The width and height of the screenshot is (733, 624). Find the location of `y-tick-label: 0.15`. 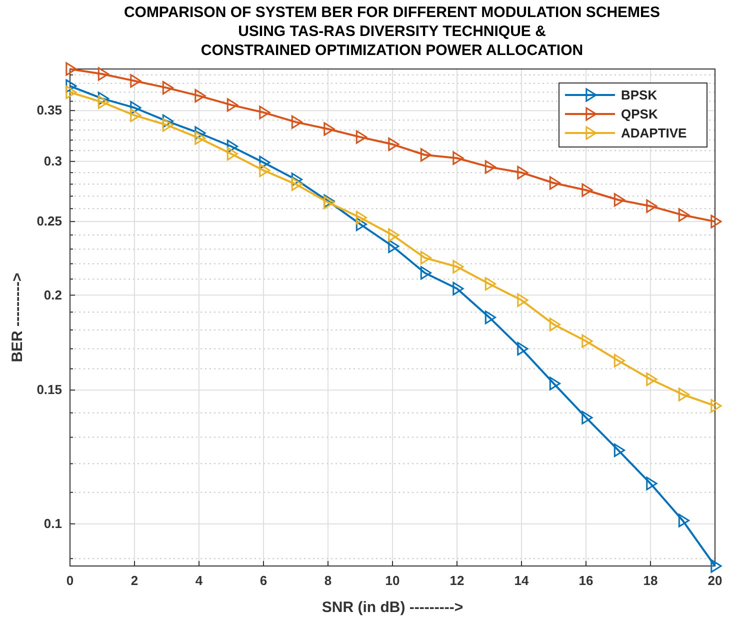

y-tick-label: 0.15 is located at coordinates (49, 390).